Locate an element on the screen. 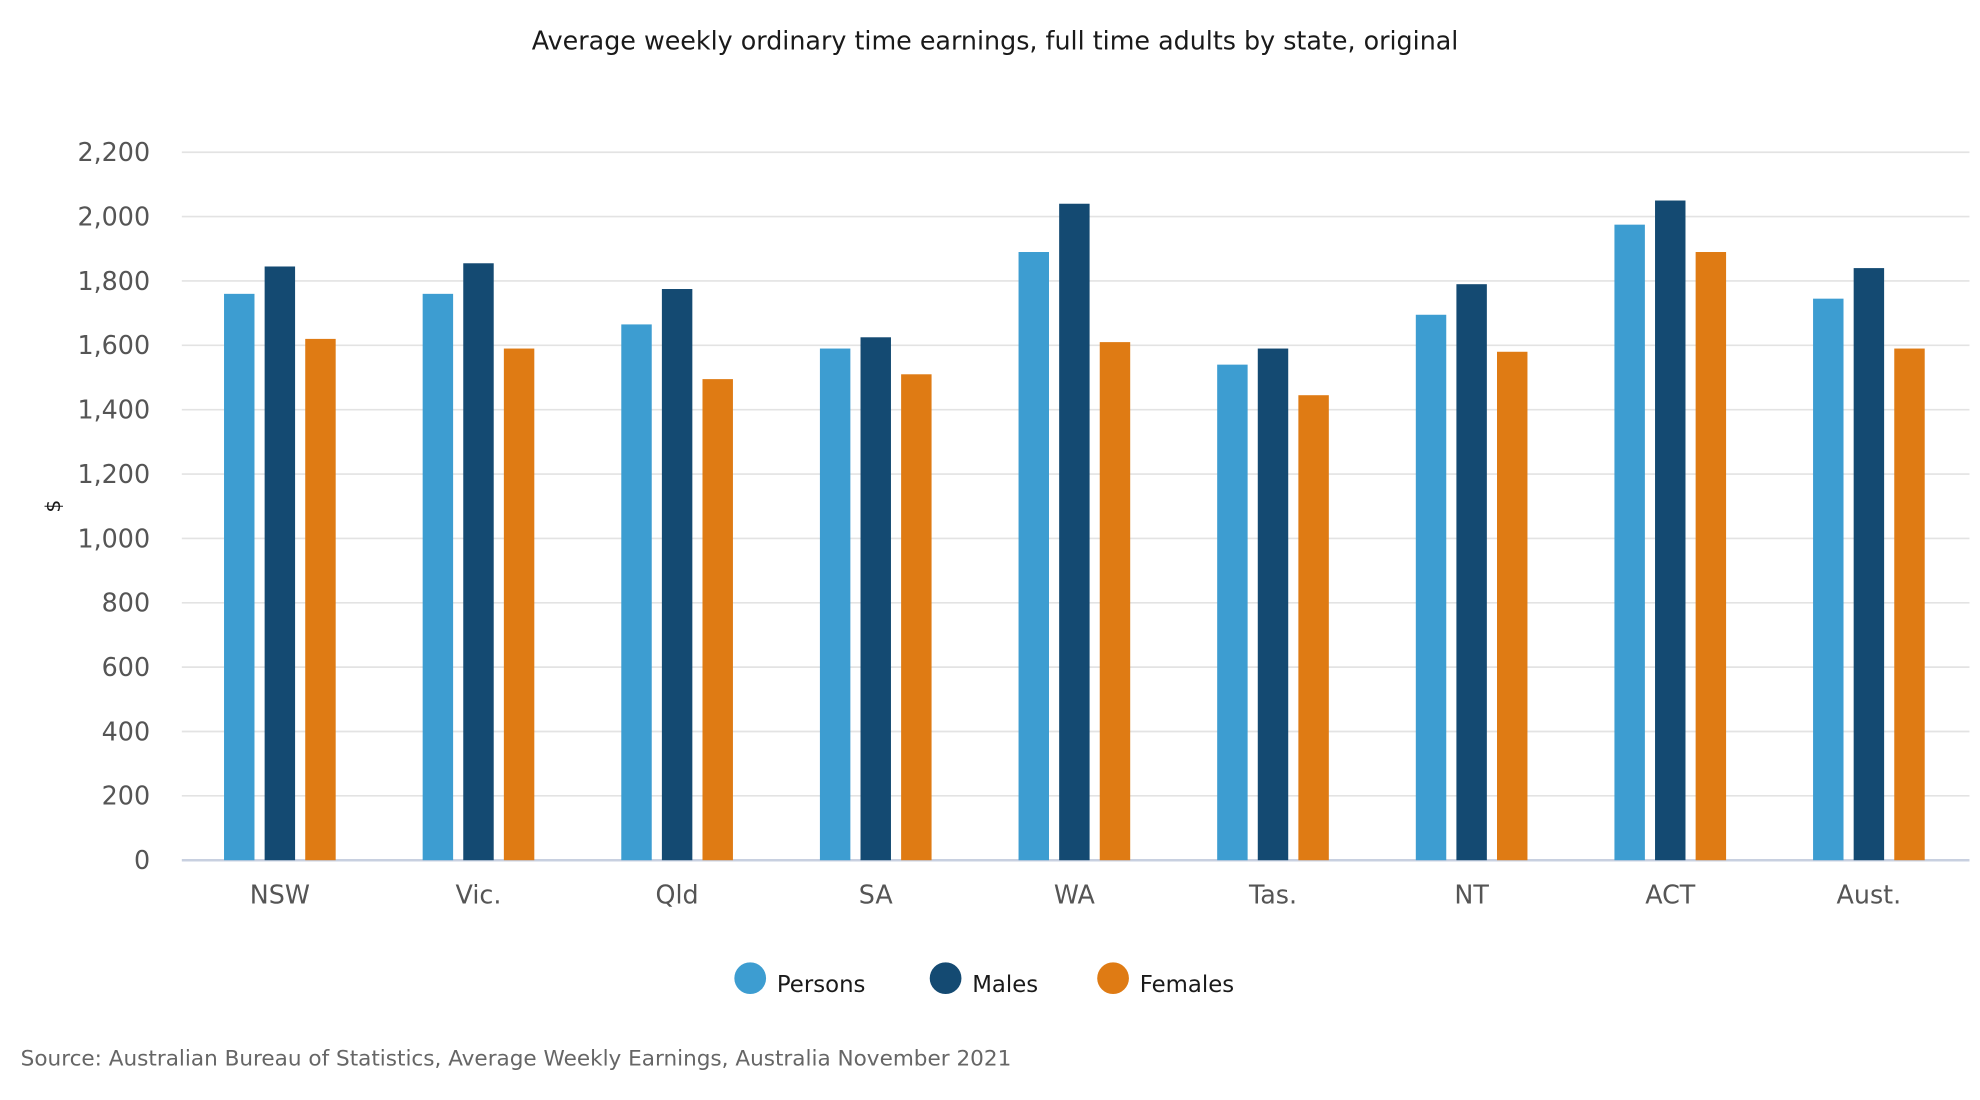  bar-females-aust is located at coordinates (1909, 604).